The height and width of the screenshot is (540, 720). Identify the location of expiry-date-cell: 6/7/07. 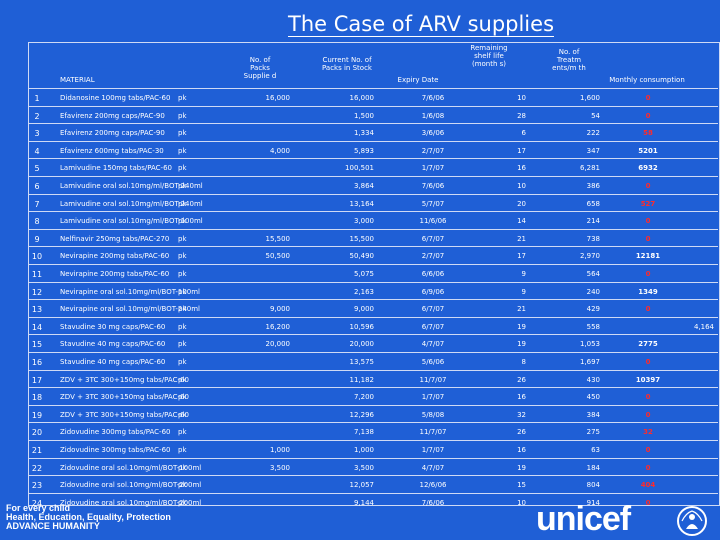
(433, 326).